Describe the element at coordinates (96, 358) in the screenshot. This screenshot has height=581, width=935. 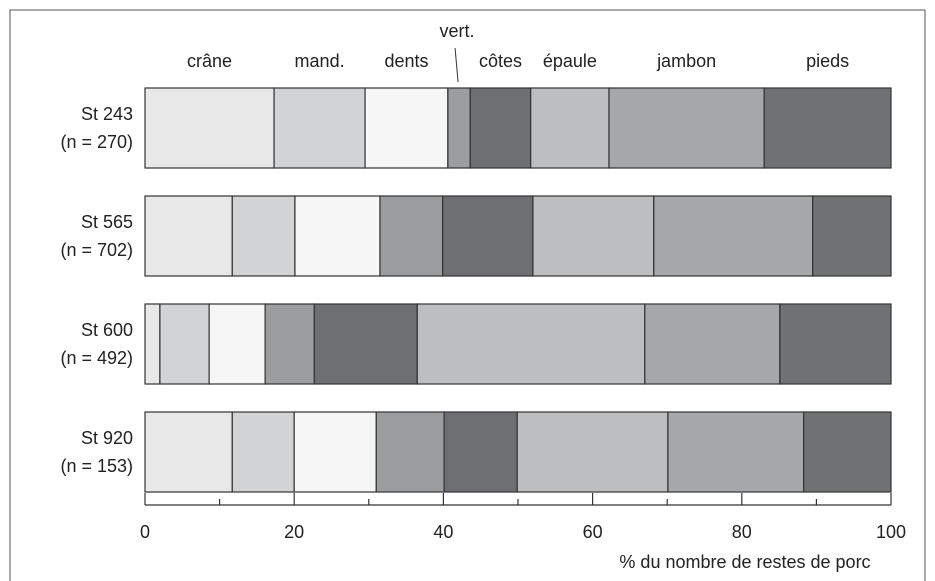
I see `sample-size-label: (n = 492)` at that location.